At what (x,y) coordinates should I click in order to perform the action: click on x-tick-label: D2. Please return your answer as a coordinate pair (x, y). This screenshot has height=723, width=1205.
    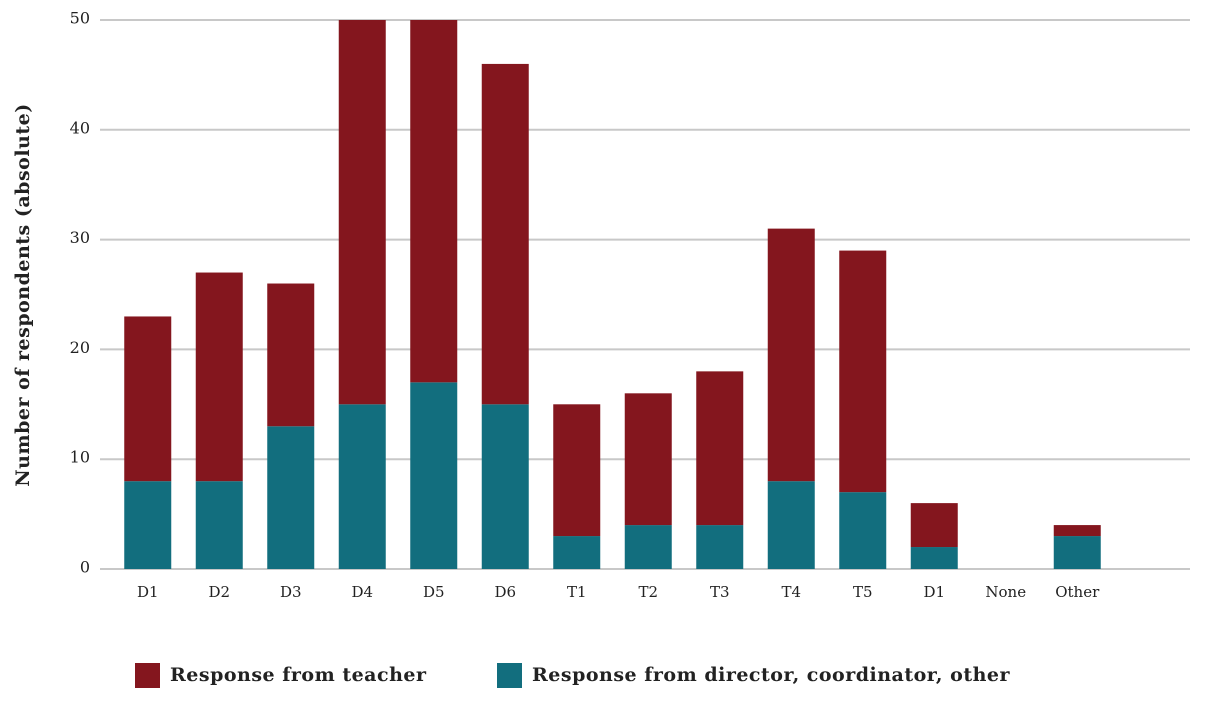
    Looking at the image, I should click on (219, 592).